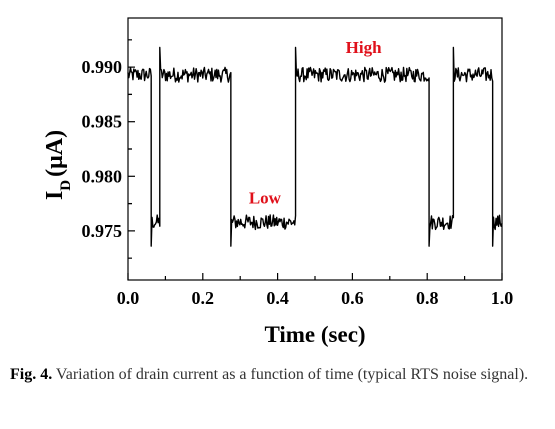  What do you see at coordinates (31, 374) in the screenshot?
I see `figure-caption-label: Fig. 4.` at bounding box center [31, 374].